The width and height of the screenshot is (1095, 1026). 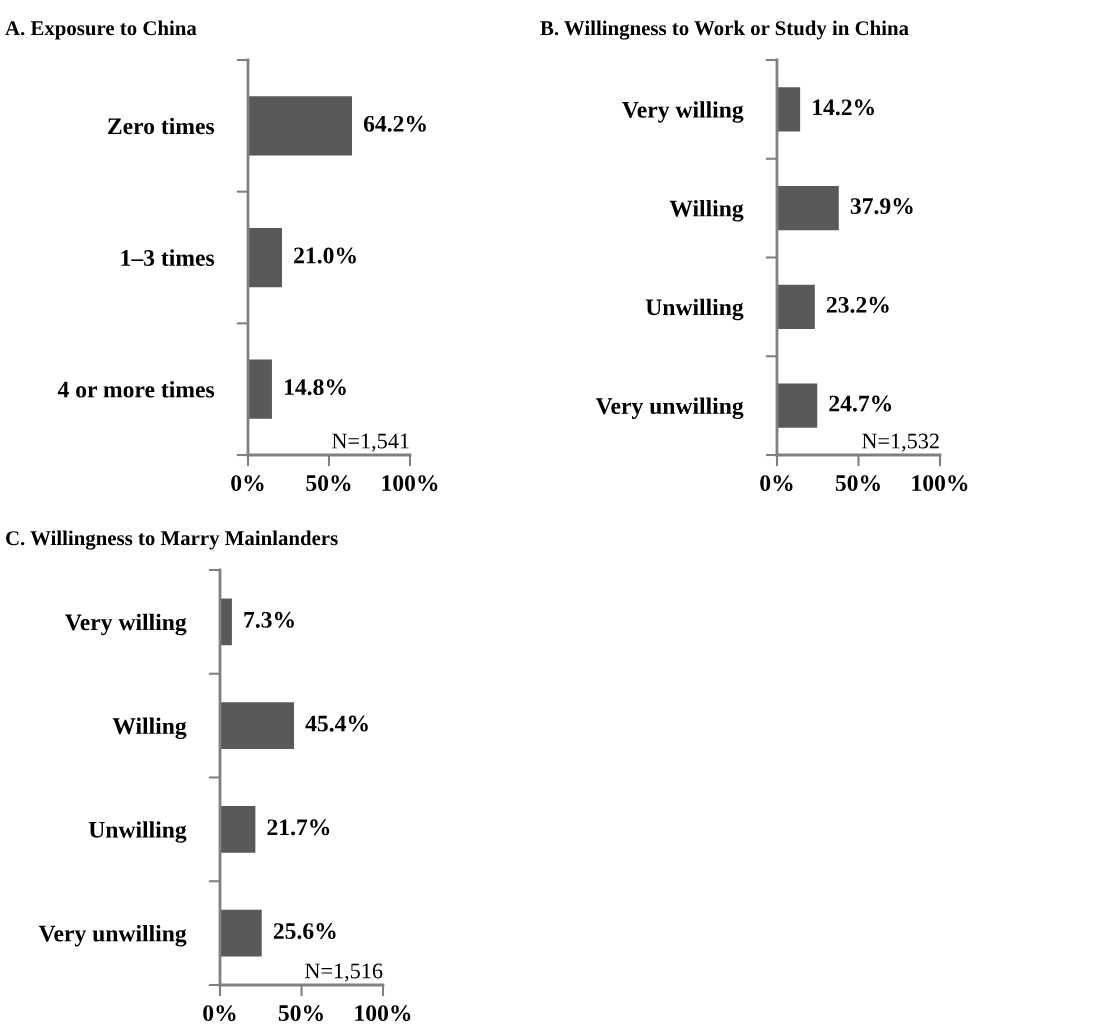 What do you see at coordinates (857, 304) in the screenshot?
I see `data-label: 23.2%` at bounding box center [857, 304].